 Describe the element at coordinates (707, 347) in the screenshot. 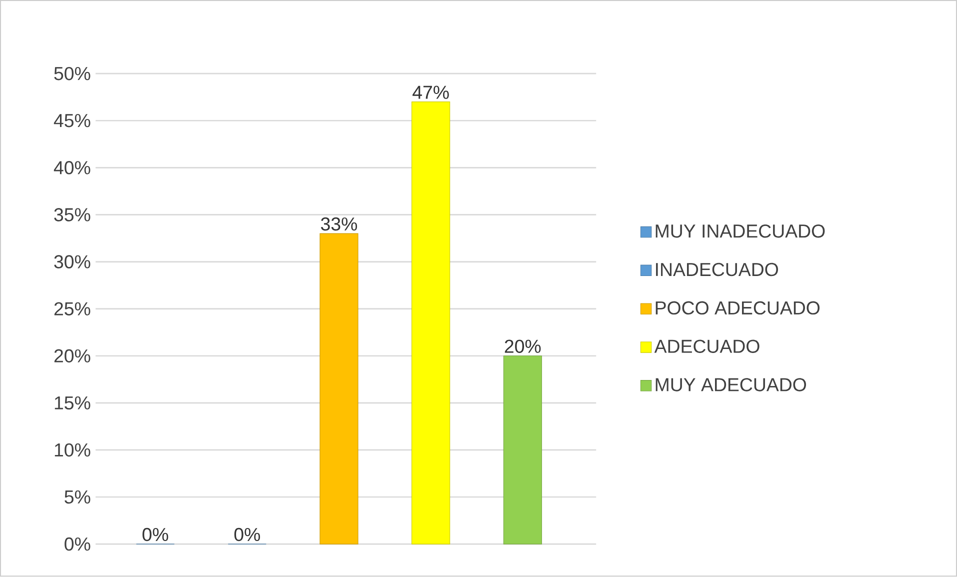

I see `legend-label: ADECUADO` at that location.